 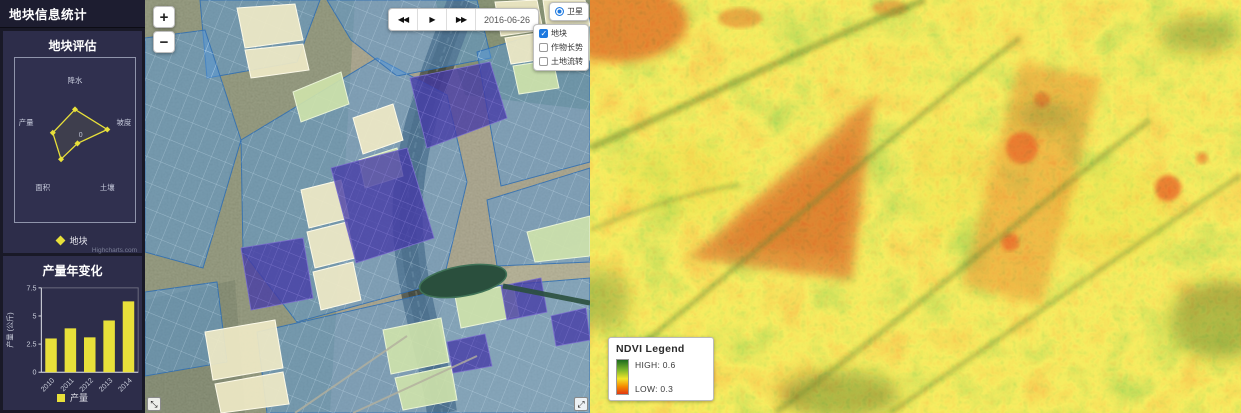 I want to click on bar-chart: 02.557.5产量 (公斤)2010 2011 2012 2013 2014, so click(x=72, y=339).